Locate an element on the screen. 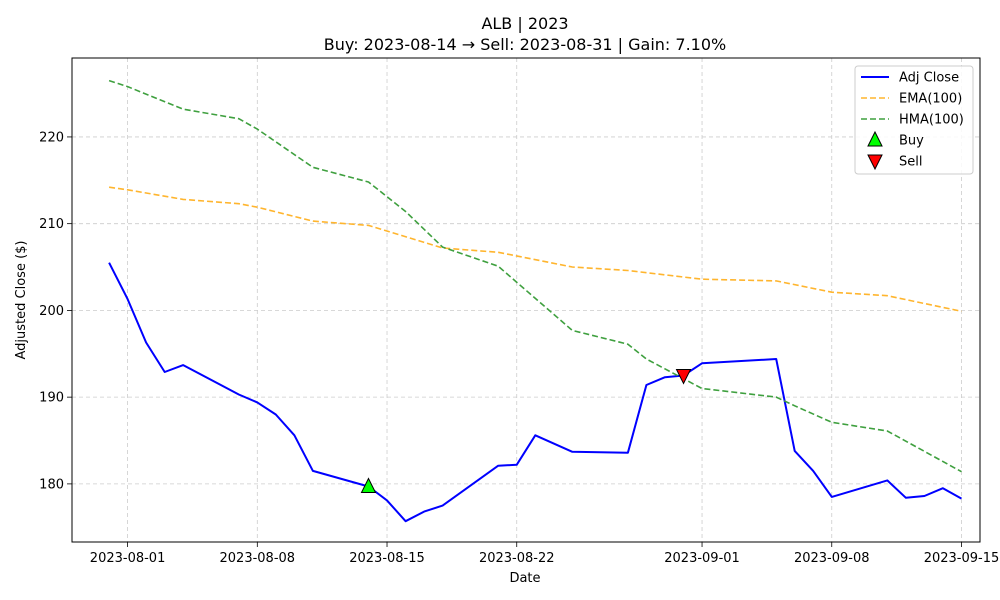  trade-markers is located at coordinates (526, 430).